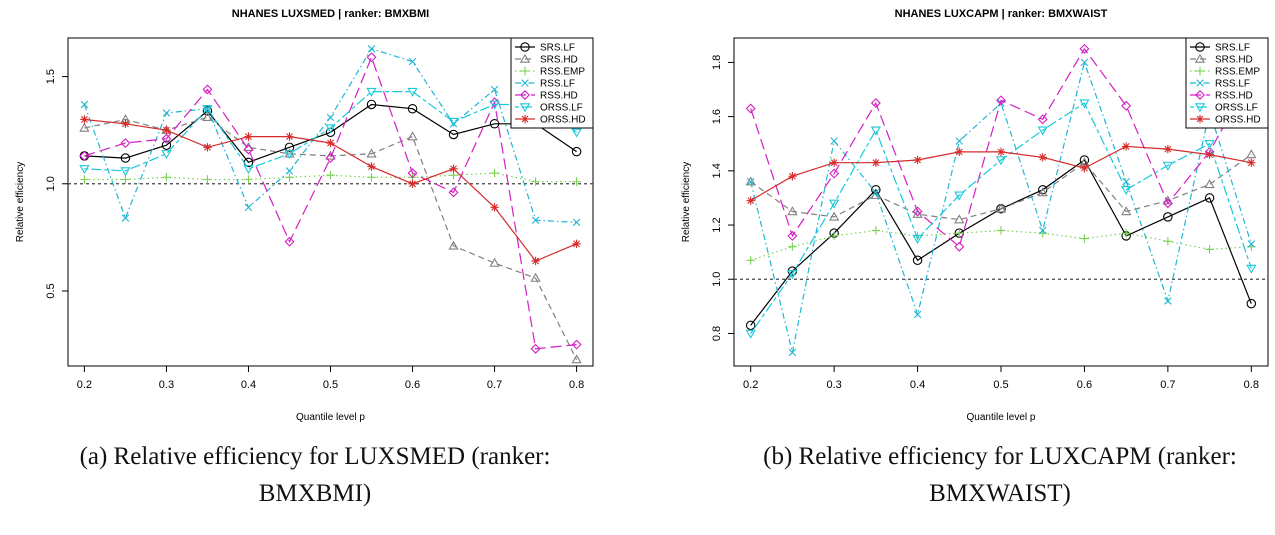  I want to click on legend-label: SRS.LF, so click(1232, 48).